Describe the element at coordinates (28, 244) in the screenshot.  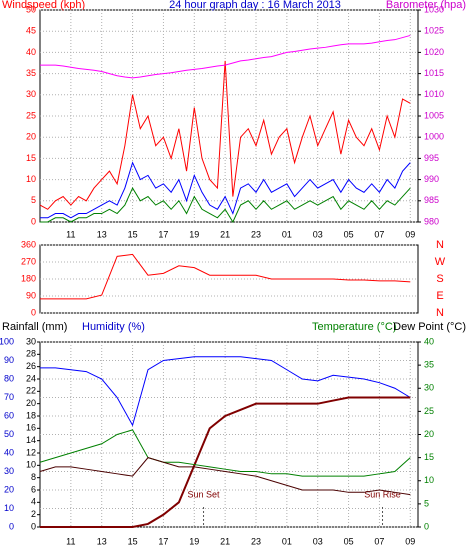
I see `y-tick-label: 360` at that location.